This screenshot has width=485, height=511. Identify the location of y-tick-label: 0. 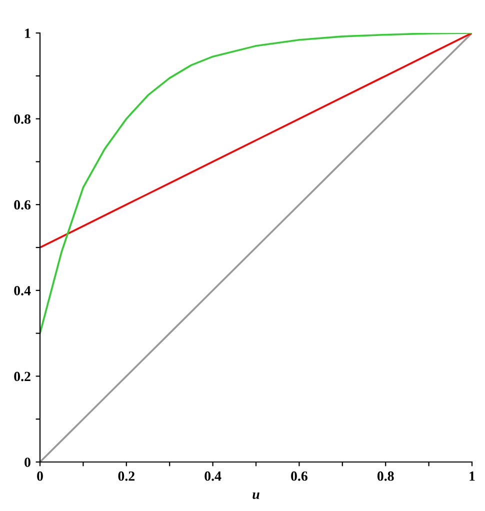
(27, 462).